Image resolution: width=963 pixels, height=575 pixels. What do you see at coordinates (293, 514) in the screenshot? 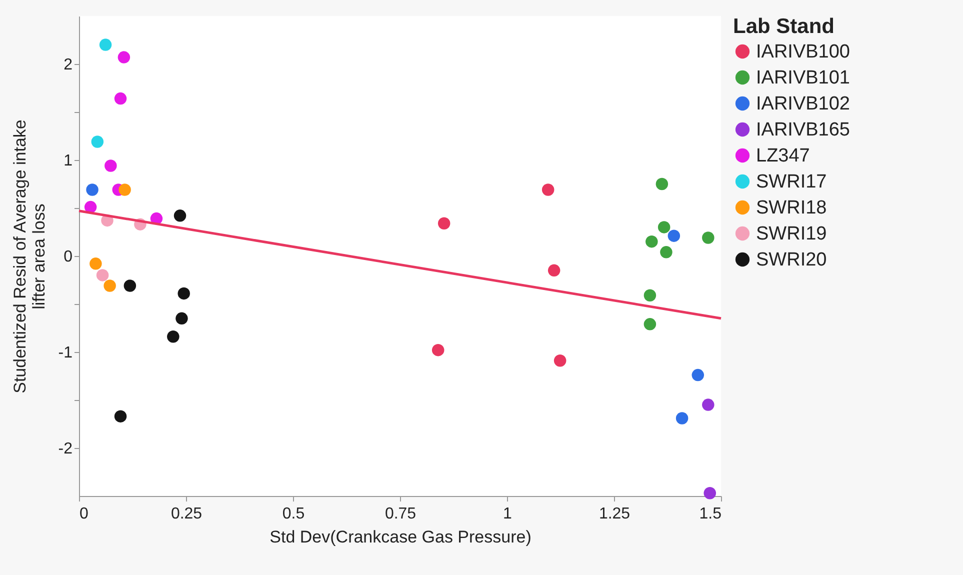
I see `x-tick-label: 0.5` at bounding box center [293, 514].